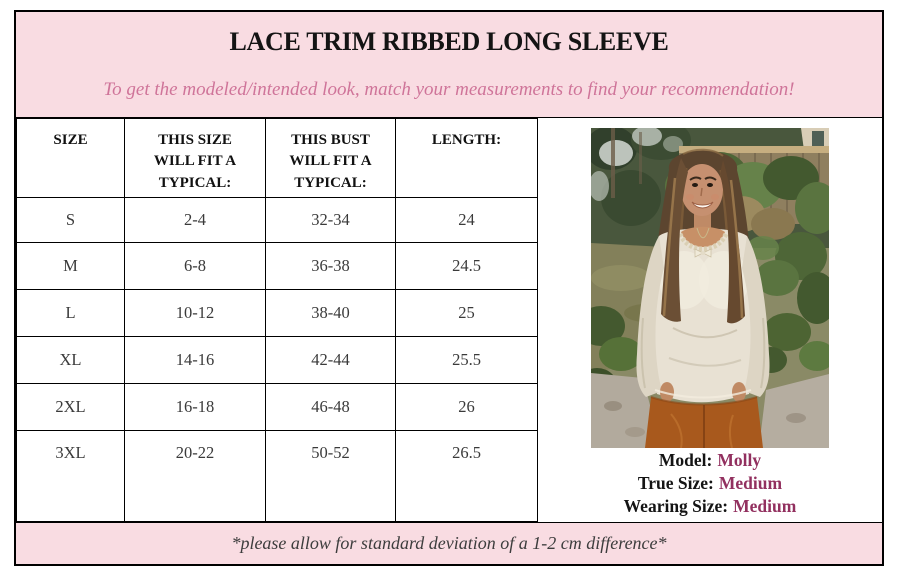 The height and width of the screenshot is (580, 901). Describe the element at coordinates (466, 158) in the screenshot. I see `col-header-length: LENGTH:` at that location.